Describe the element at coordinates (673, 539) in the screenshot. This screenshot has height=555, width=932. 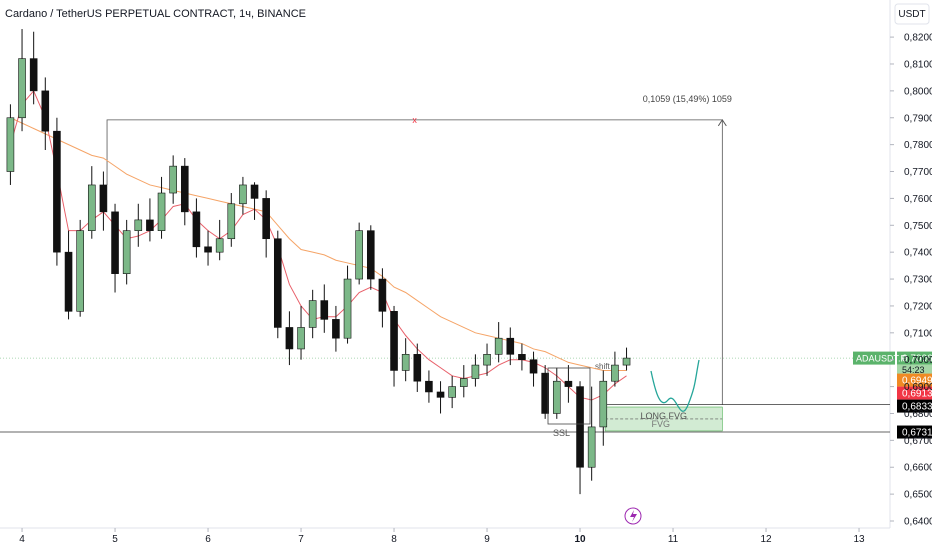
I see `x-tick-label: 11` at that location.